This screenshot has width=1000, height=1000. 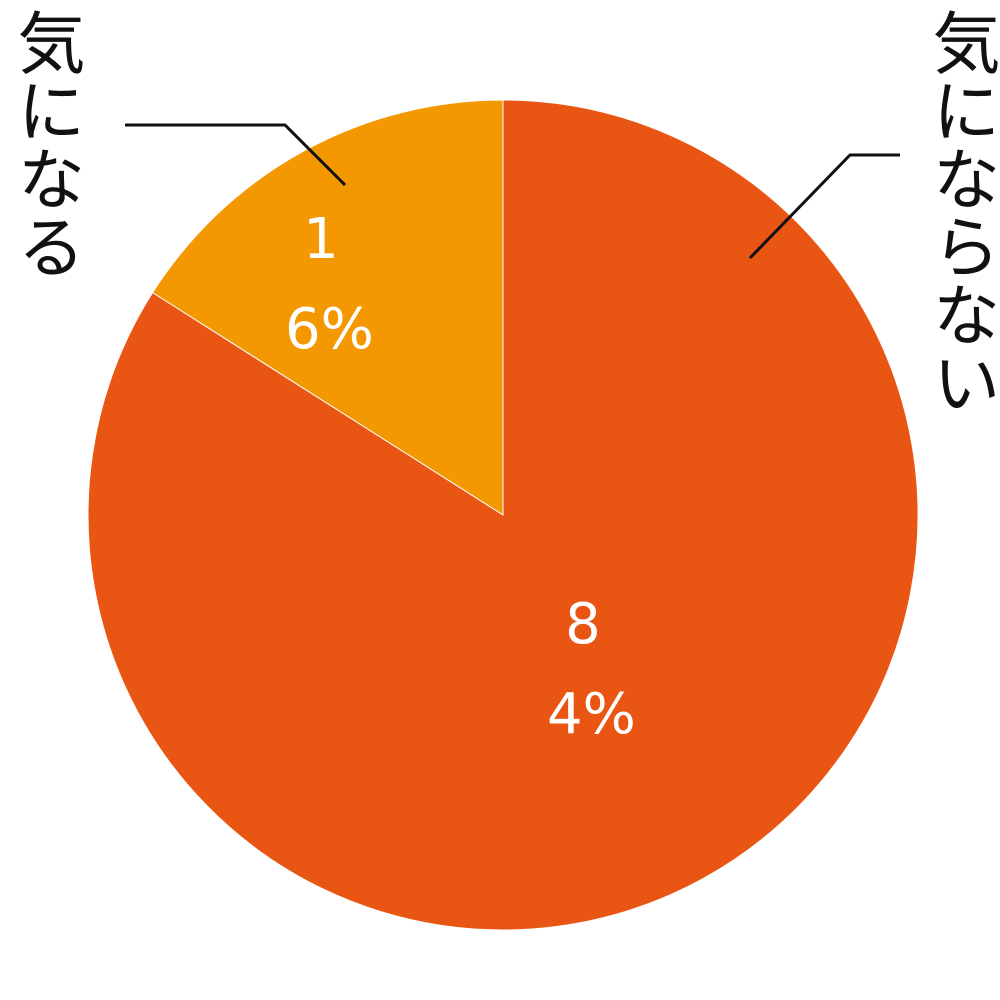 I want to click on pie-slice, so click(x=327, y=307).